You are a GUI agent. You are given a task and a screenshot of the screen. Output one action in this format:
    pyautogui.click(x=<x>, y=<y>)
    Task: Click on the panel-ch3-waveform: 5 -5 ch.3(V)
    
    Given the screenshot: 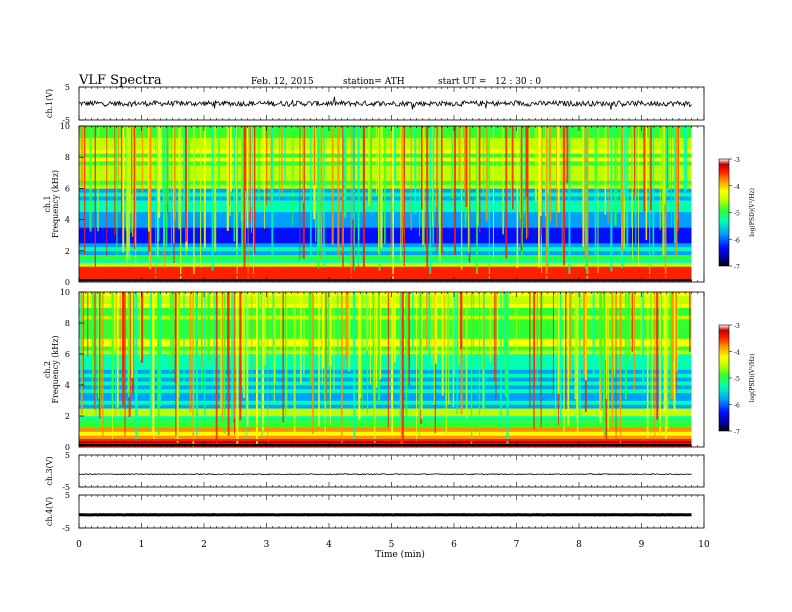 What is the action you would take?
    pyautogui.click(x=375, y=471)
    